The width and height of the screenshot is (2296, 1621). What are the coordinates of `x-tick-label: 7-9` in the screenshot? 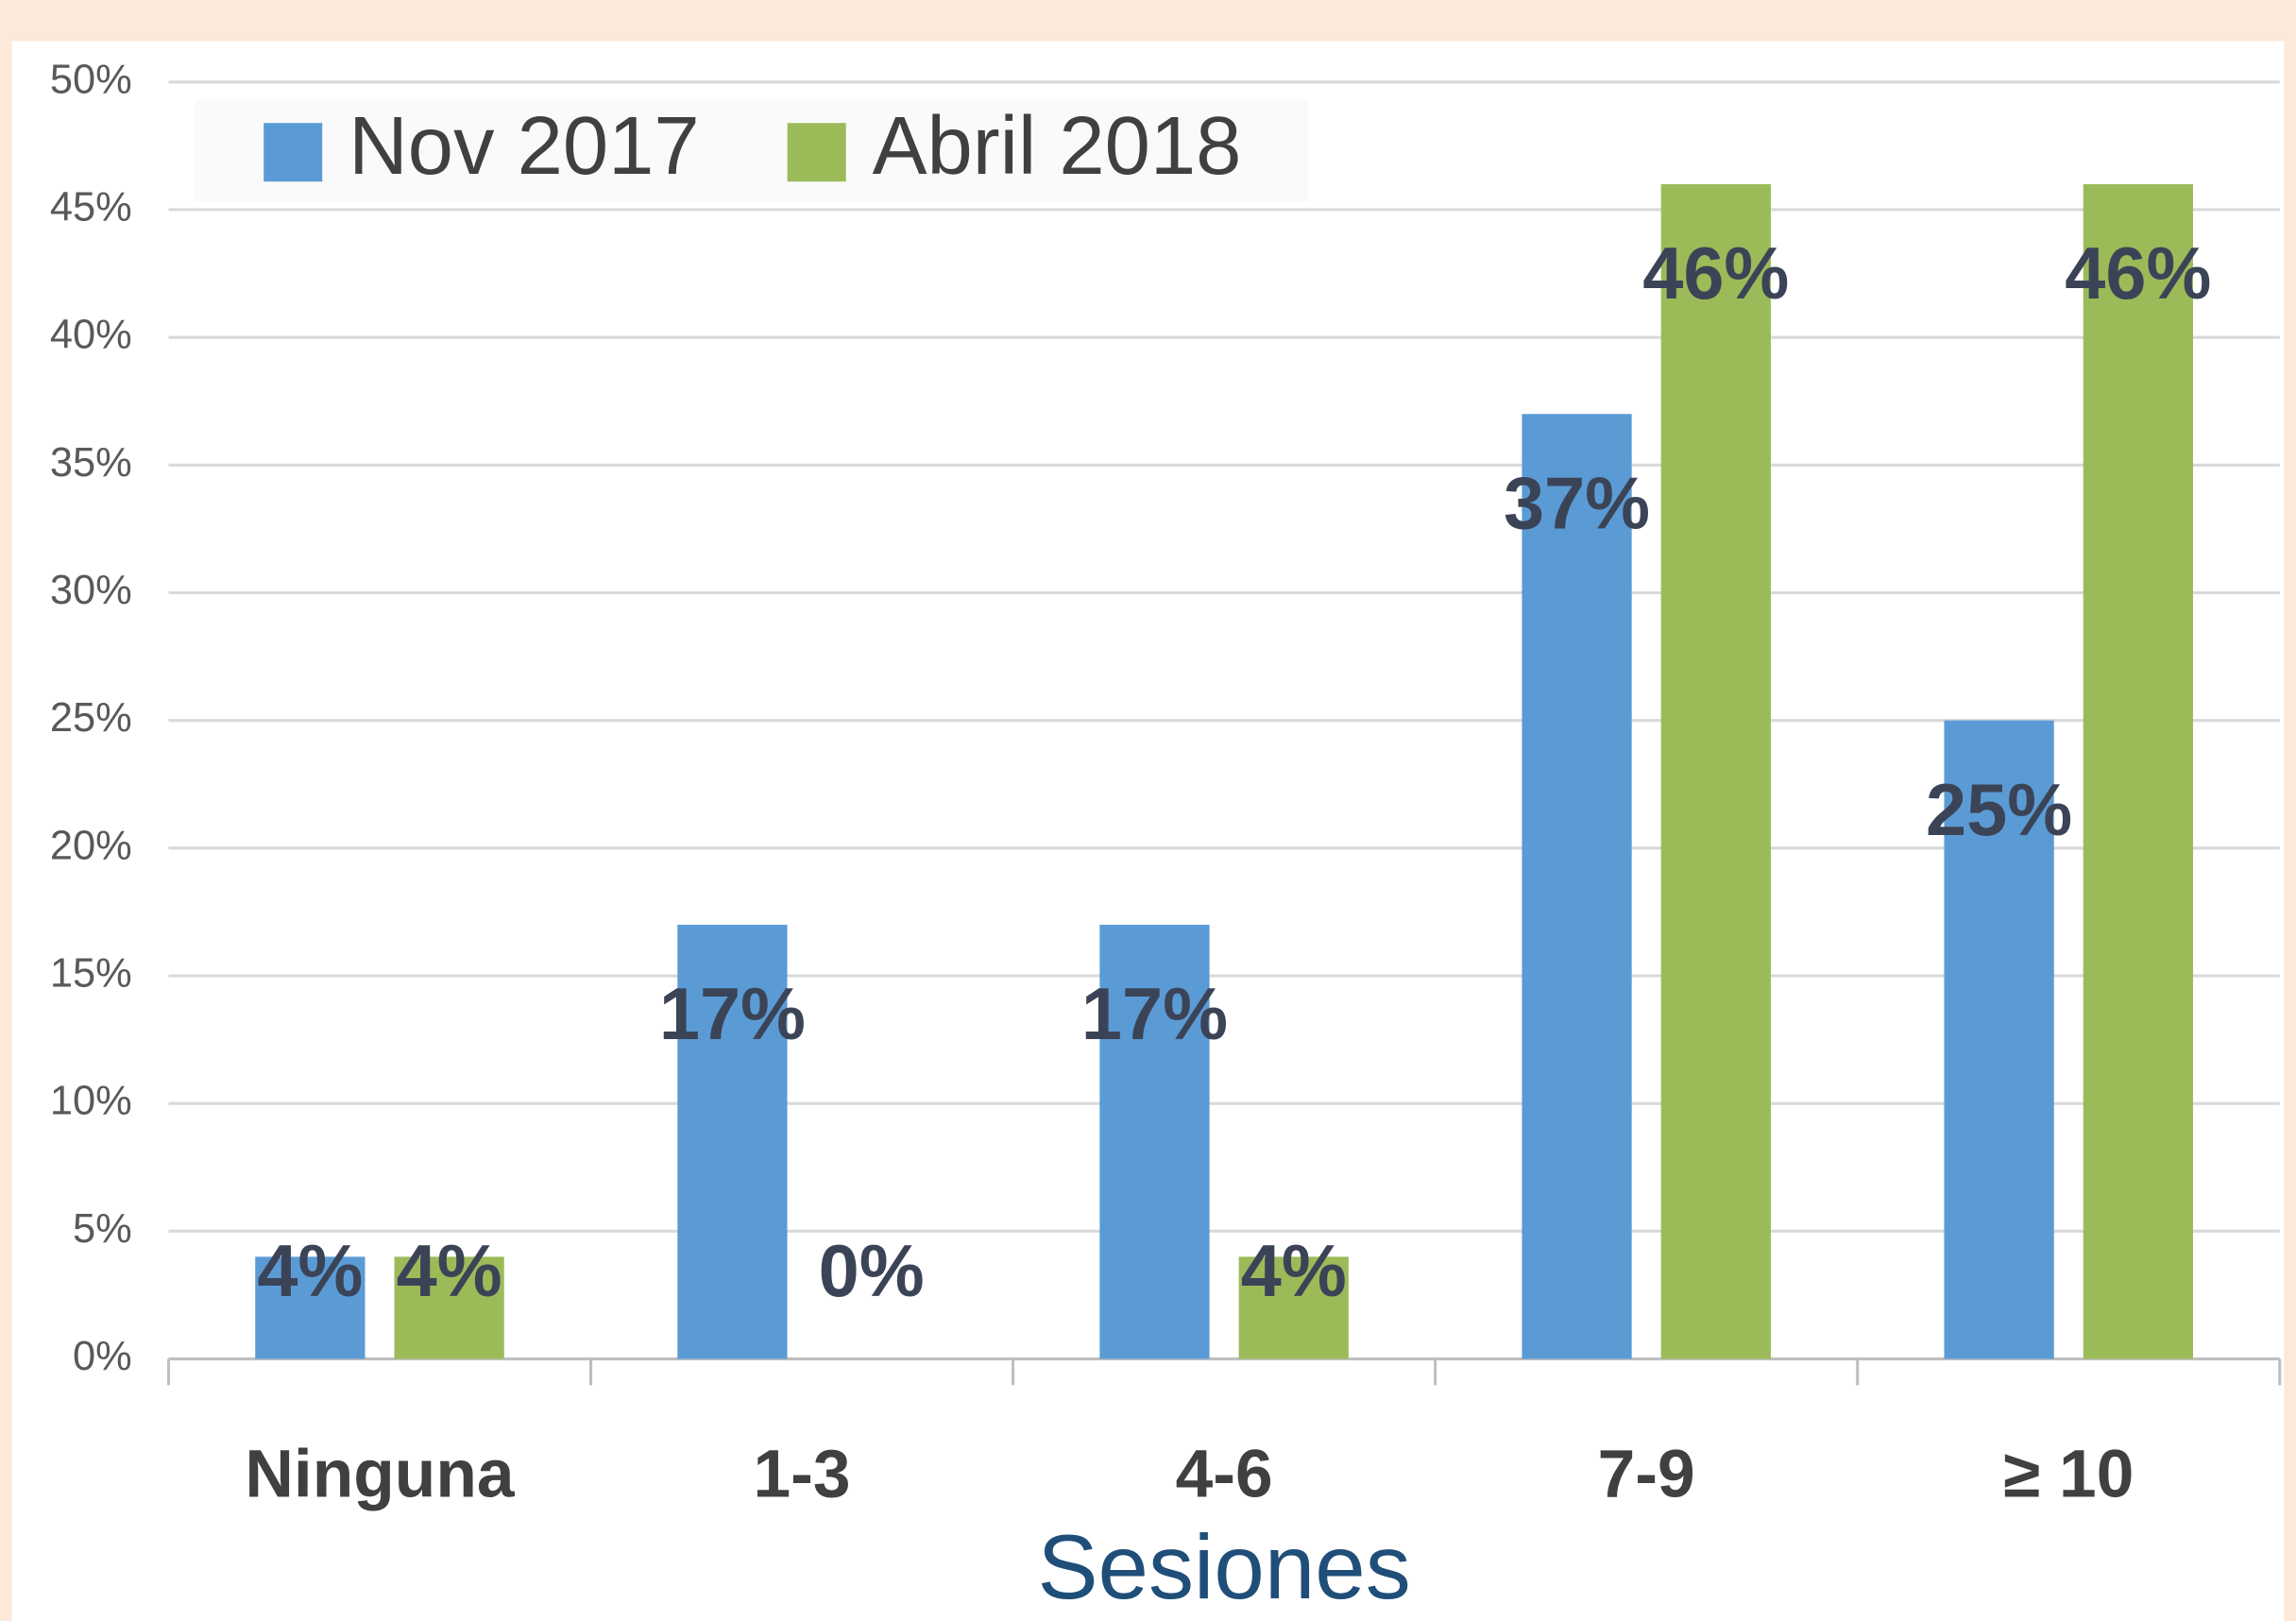 It's located at (1647, 1473).